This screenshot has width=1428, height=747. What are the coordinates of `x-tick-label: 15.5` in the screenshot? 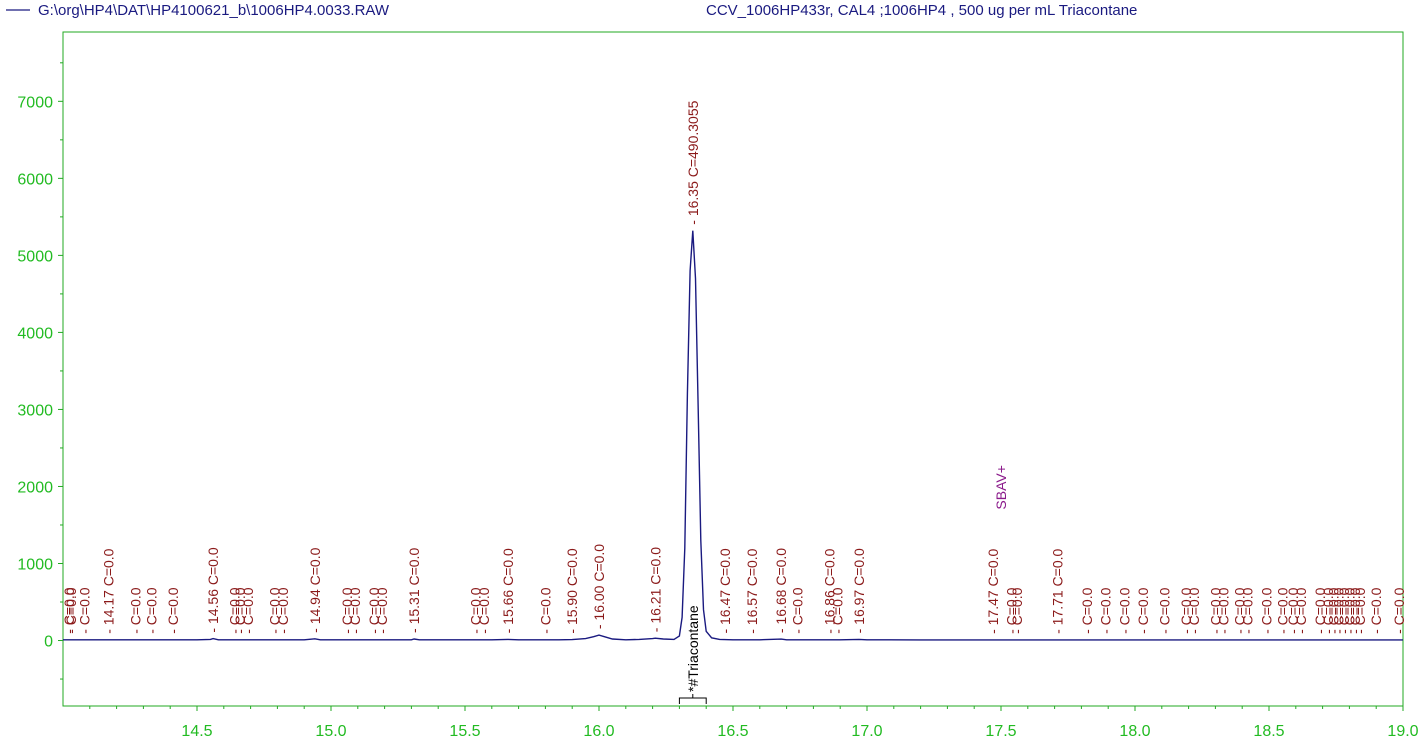 It's located at (464, 731).